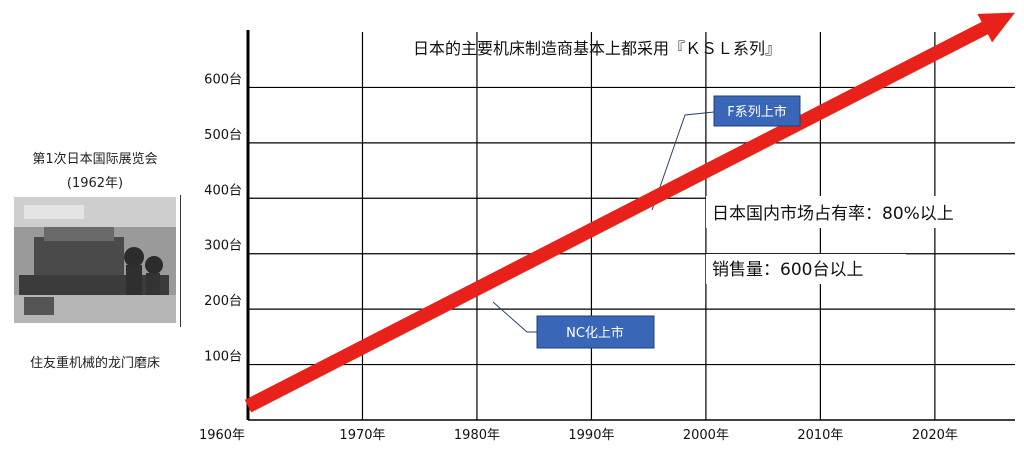 Image resolution: width=1024 pixels, height=457 pixels. Describe the element at coordinates (833, 214) in the screenshot. I see `market-share-text: 日本国内市场占有率：80%以上` at that location.